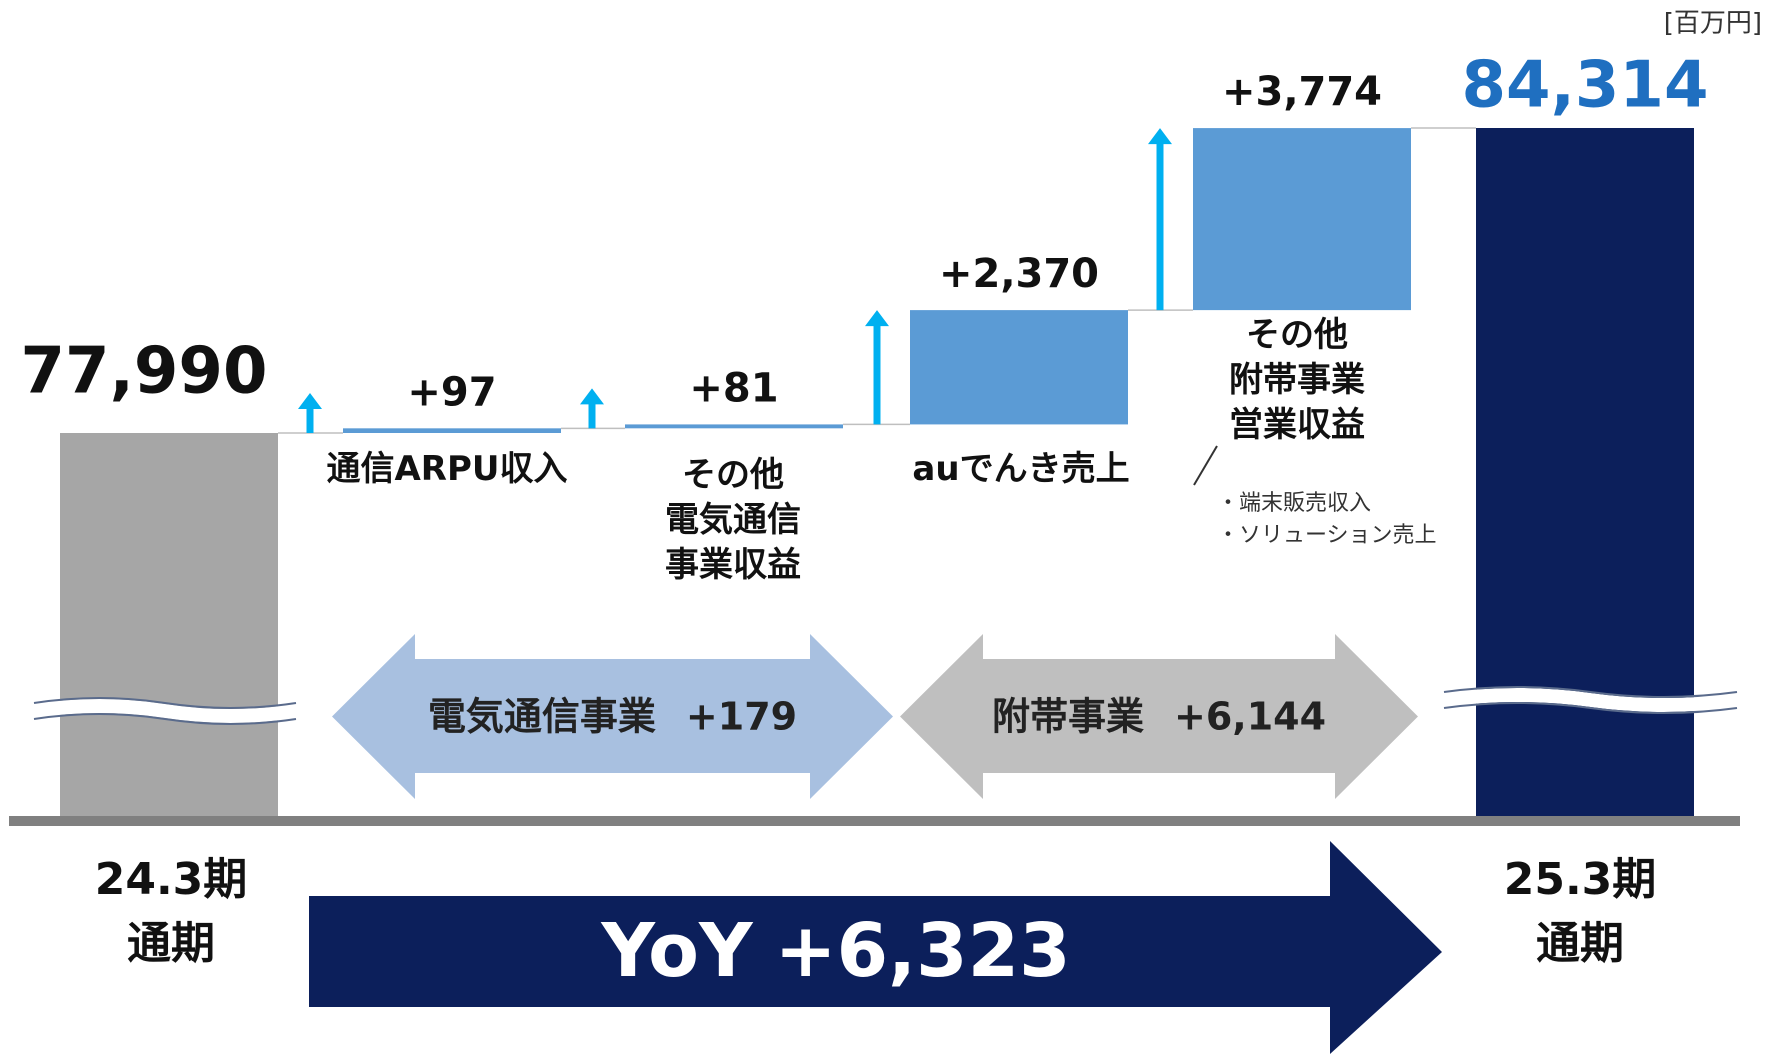 Image resolution: width=1774 pixels, height=1054 pixels. What do you see at coordinates (1327, 535) in the screenshot?
I see `note: ・ソリューション売上` at bounding box center [1327, 535].